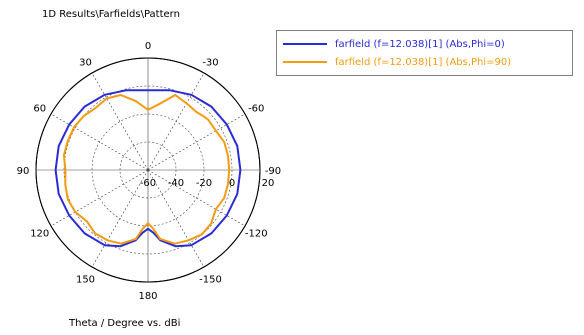 The image size is (584, 335). Describe the element at coordinates (85, 63) in the screenshot. I see `angle-tick-label-1: 30` at that location.